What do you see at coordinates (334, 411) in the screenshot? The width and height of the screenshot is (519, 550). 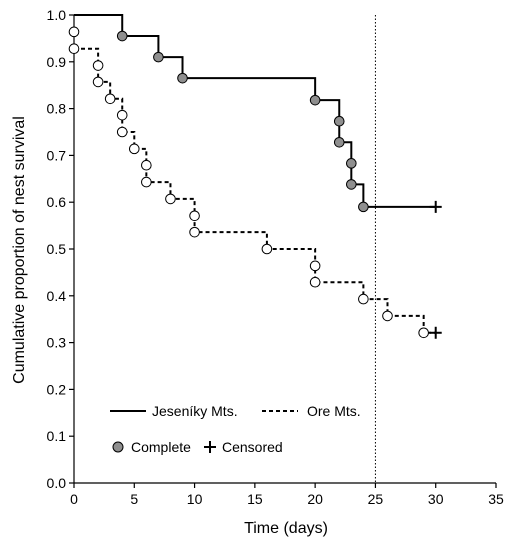 I see `legend-ore-label: Ore Mts.` at bounding box center [334, 411].